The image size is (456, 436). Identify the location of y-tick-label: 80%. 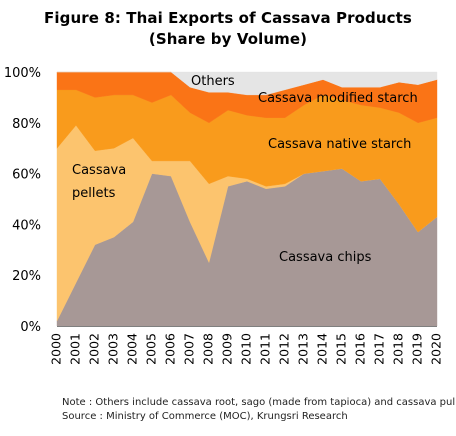
(26, 124).